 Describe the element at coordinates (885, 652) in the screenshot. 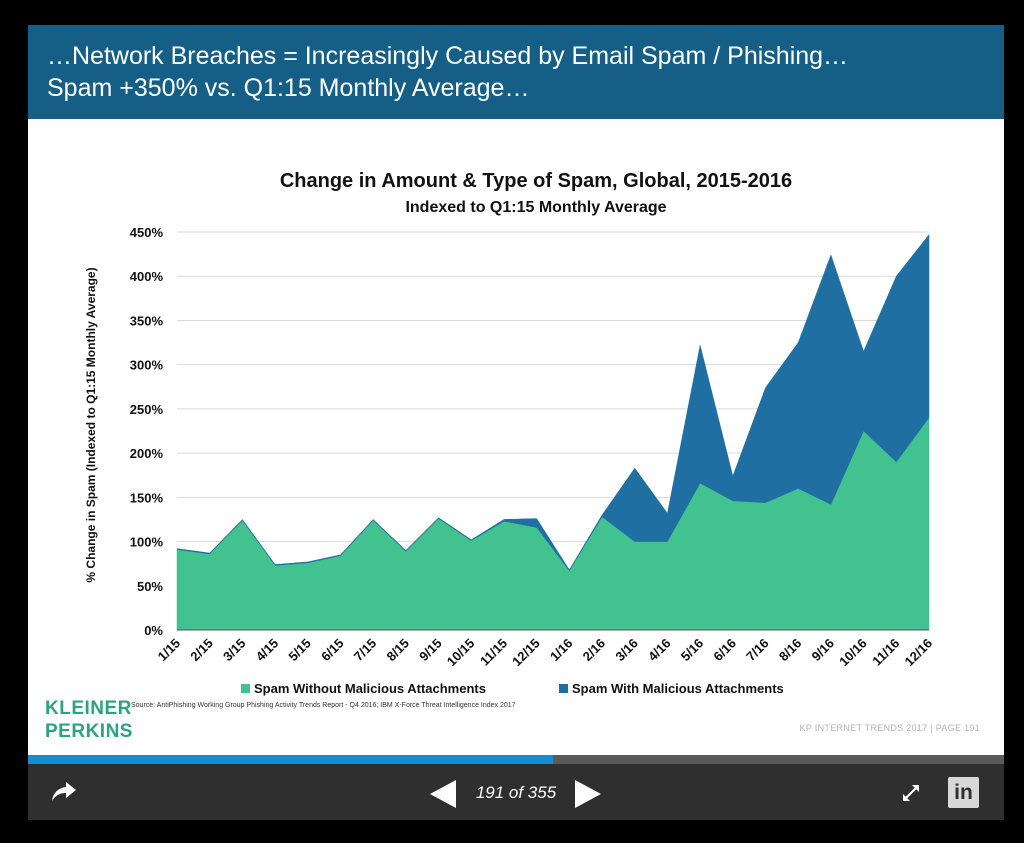

I see `x-tick-label: 11/16` at that location.